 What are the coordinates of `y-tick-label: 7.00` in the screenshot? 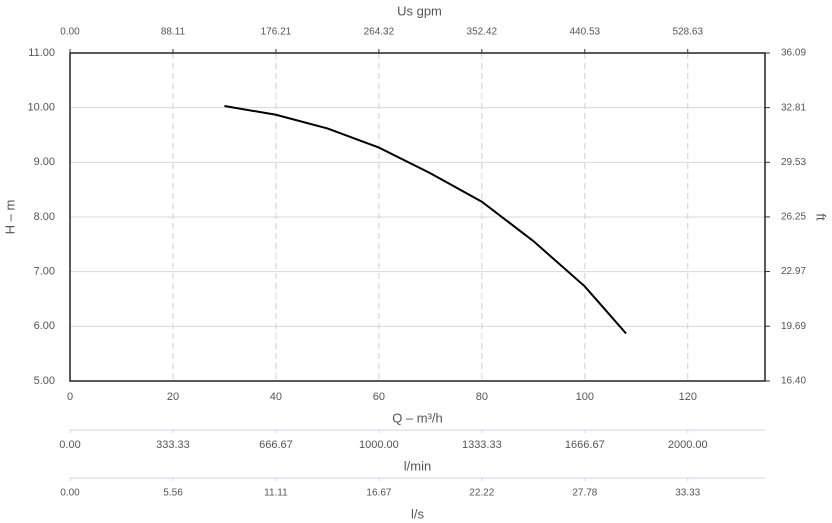 It's located at (44, 272).